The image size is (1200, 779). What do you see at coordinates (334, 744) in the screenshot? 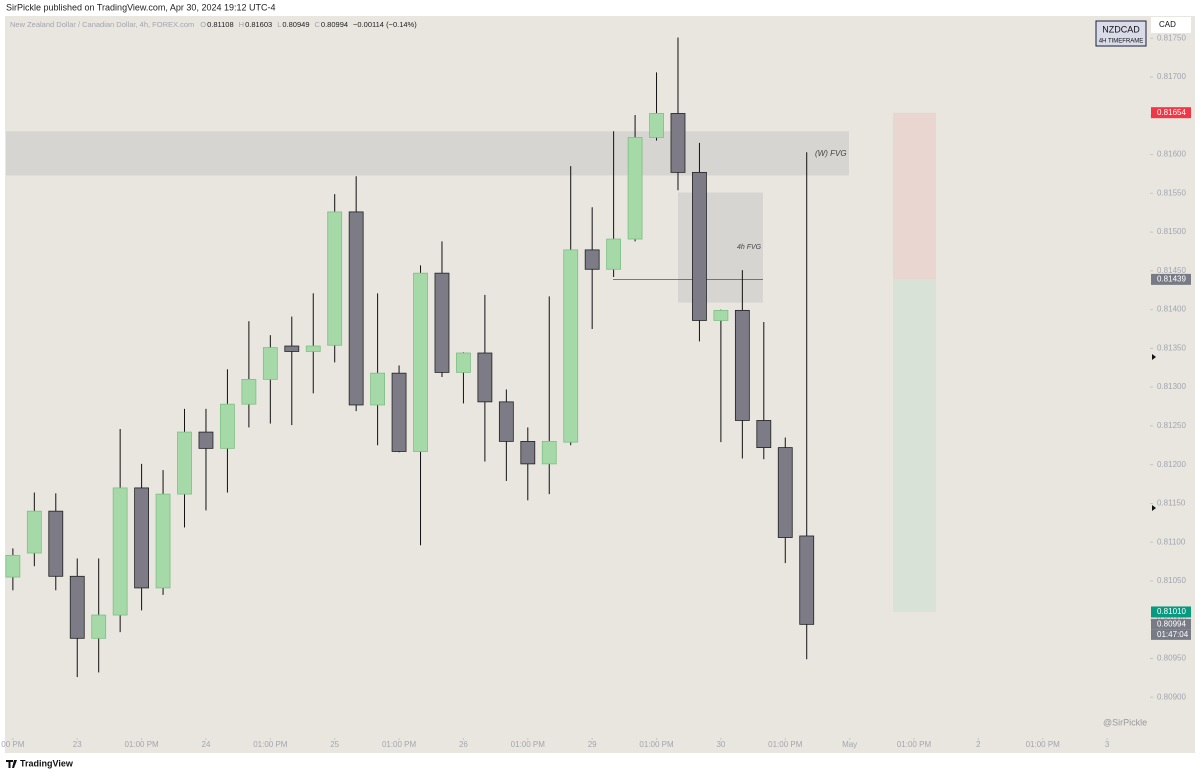
I see `x-tick-label: 25` at bounding box center [334, 744].